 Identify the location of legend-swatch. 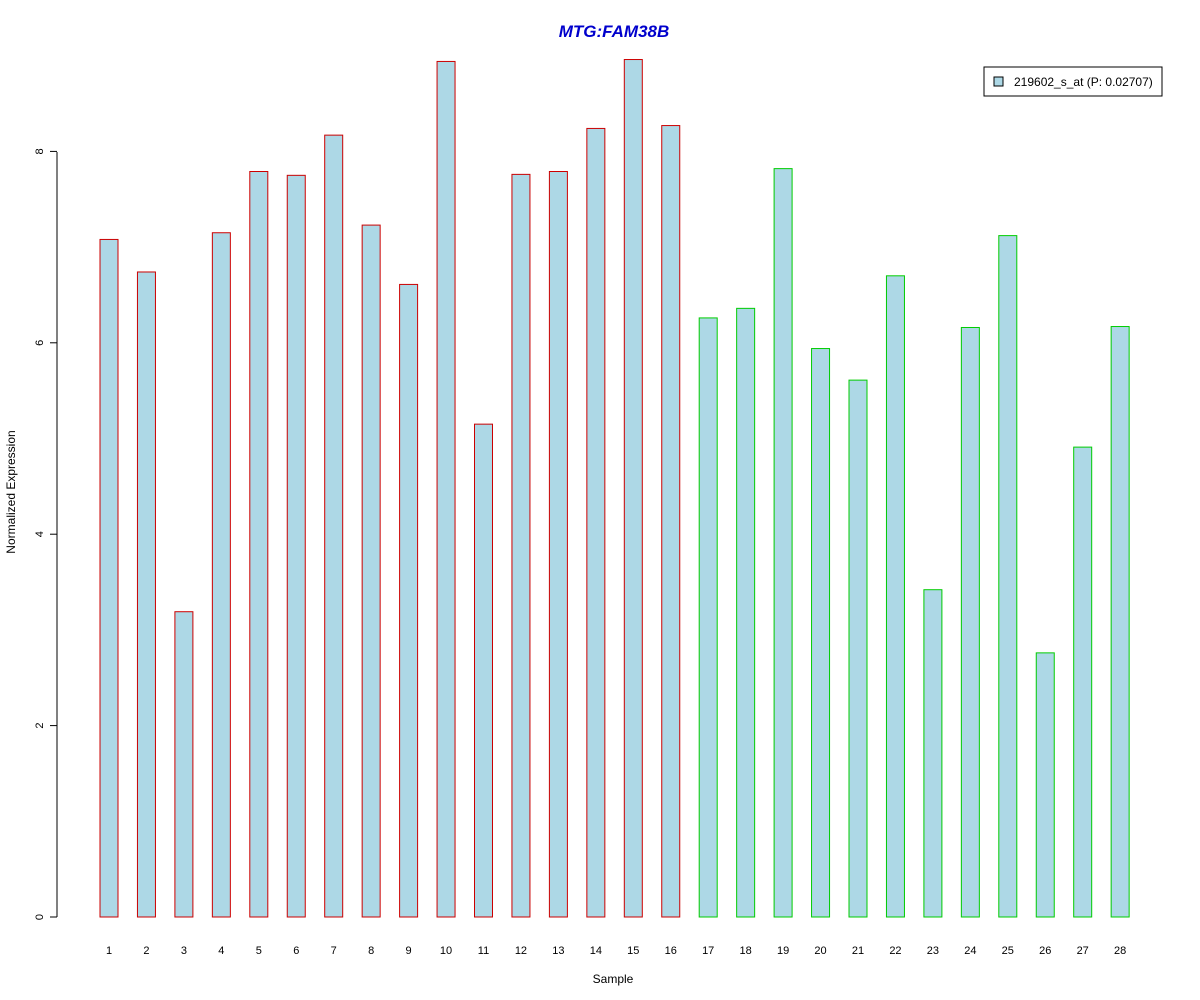
(998, 81).